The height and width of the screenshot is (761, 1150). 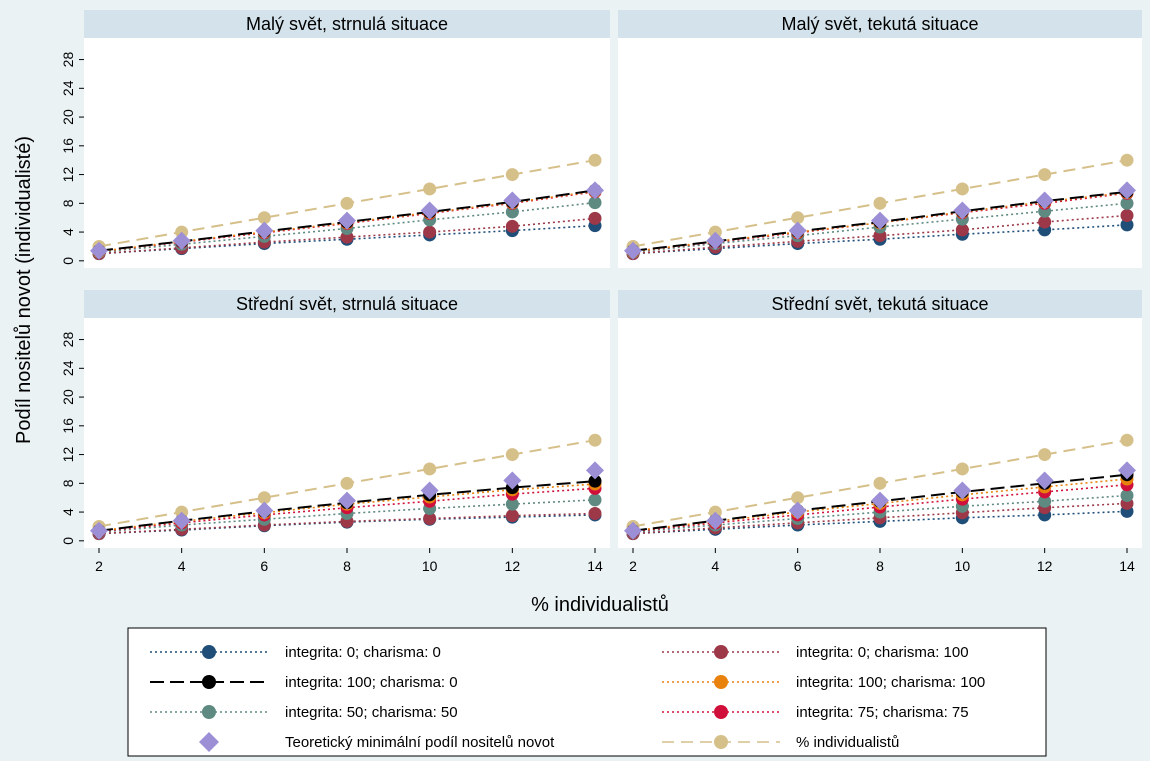 I want to click on legend-box, so click(x=587, y=692).